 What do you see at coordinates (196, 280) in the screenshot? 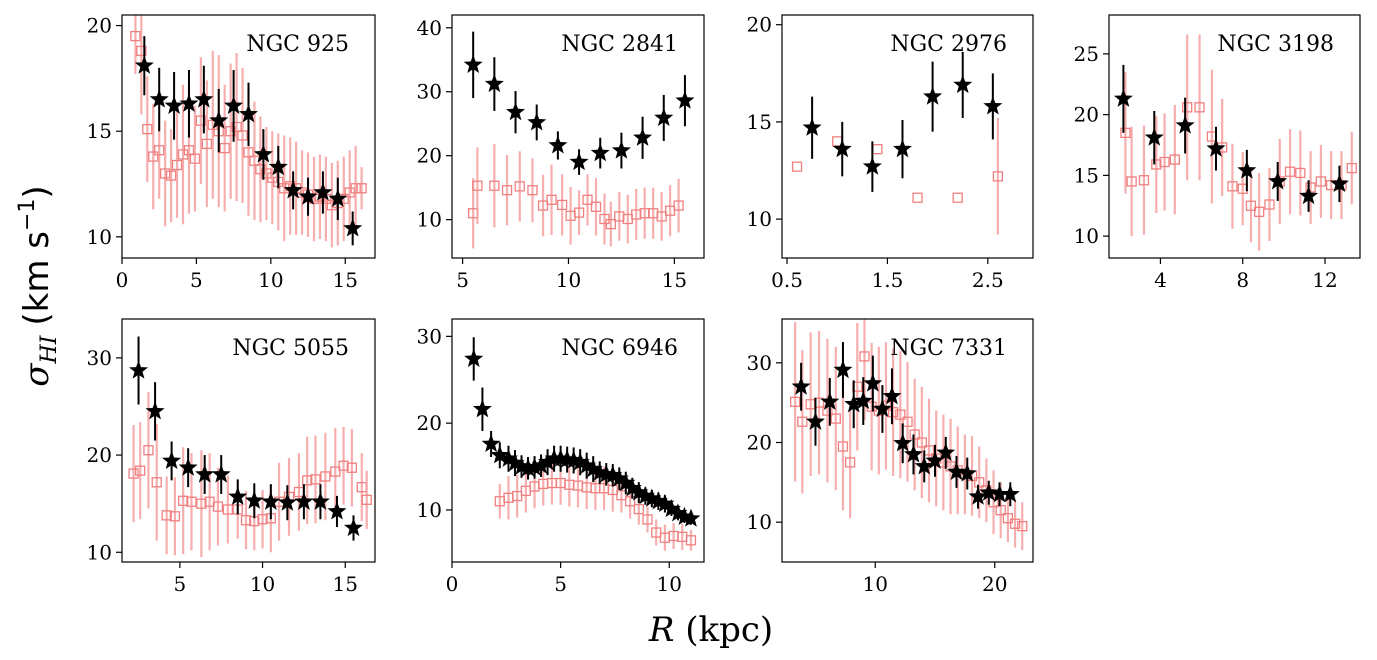
I see `x-tick-label: 5` at bounding box center [196, 280].